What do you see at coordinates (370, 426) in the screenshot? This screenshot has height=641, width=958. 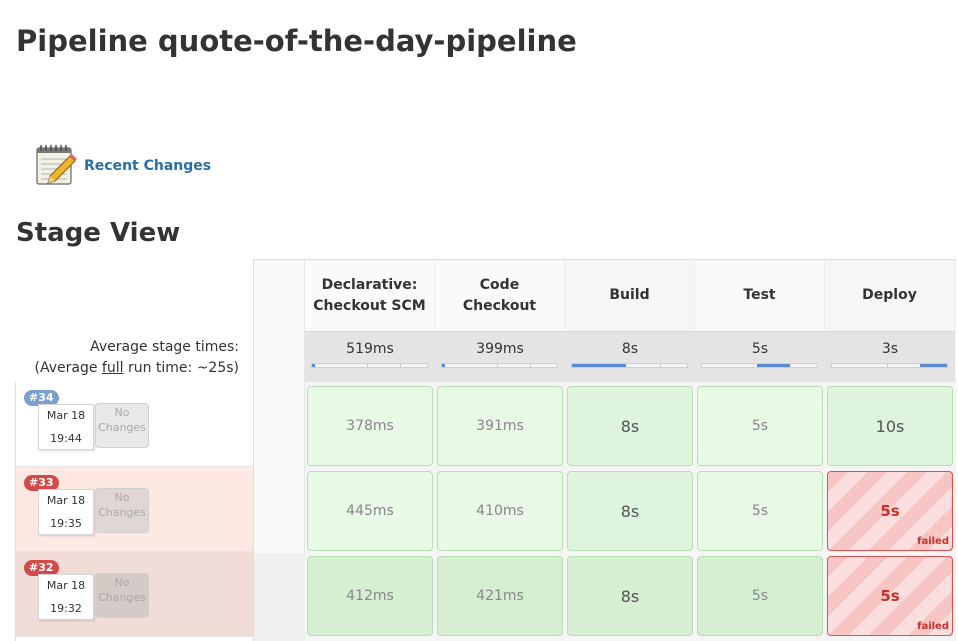 I see `stage-cell: 378ms` at bounding box center [370, 426].